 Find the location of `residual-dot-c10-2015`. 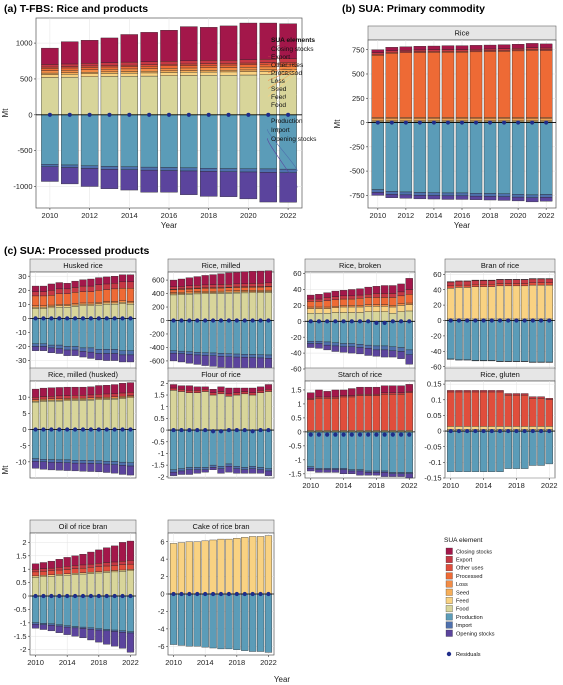

residual-dot-c10-2015 is located at coordinates (213, 594).